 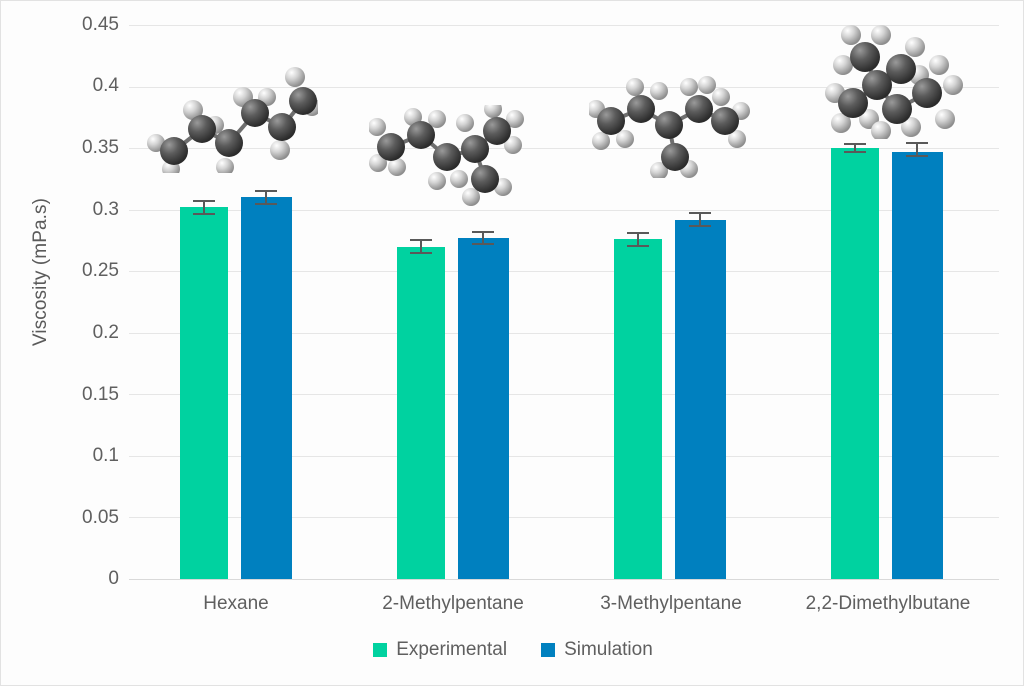 What do you see at coordinates (421, 412) in the screenshot?
I see `bar-2-methylpentane-experimental` at bounding box center [421, 412].